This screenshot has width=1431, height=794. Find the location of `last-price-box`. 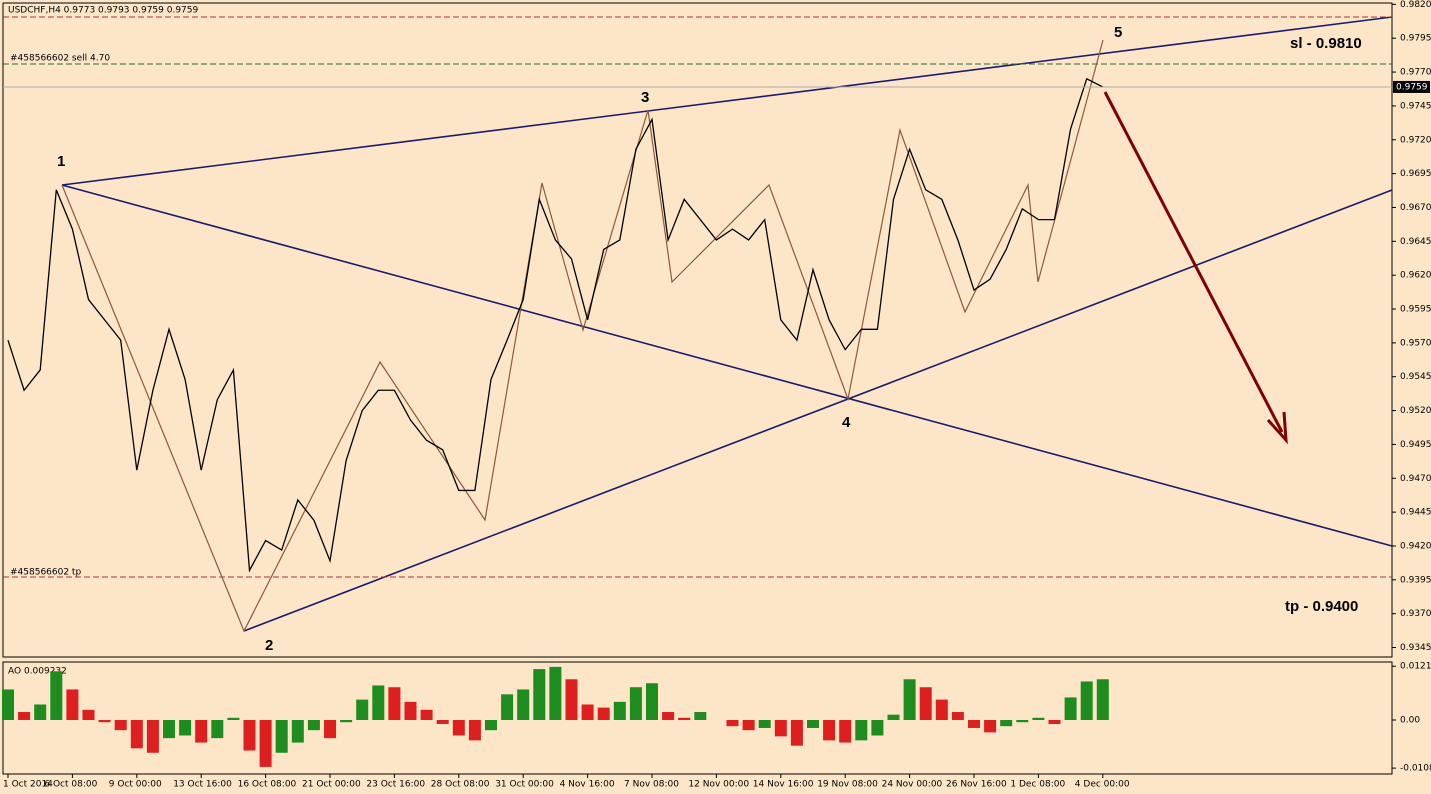

last-price-box is located at coordinates (1411, 86).